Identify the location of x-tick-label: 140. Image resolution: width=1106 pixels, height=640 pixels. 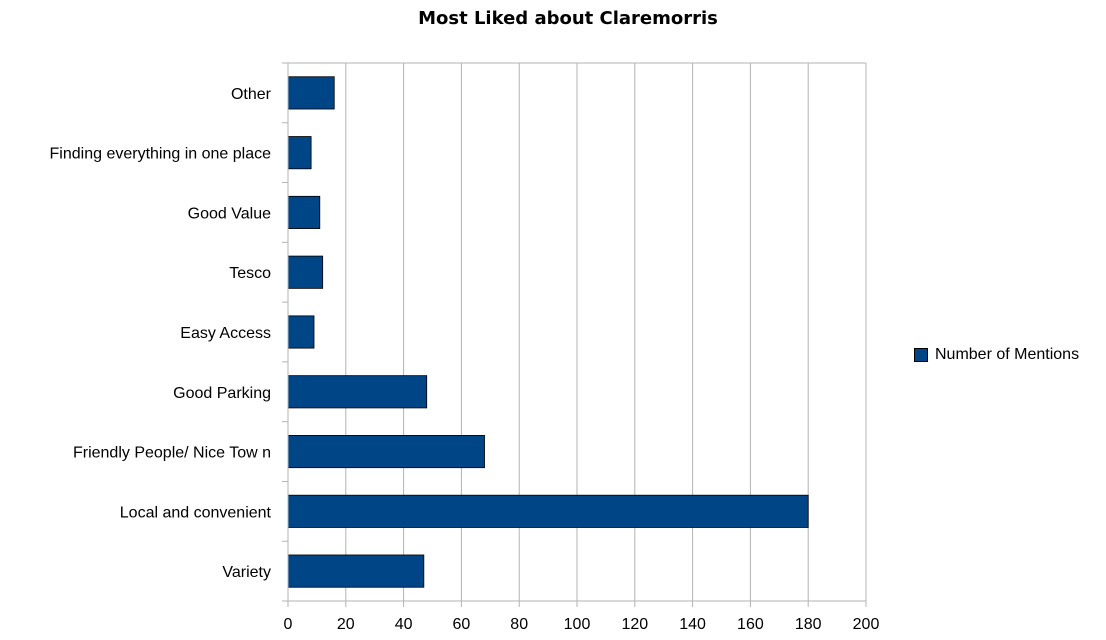
(692, 624).